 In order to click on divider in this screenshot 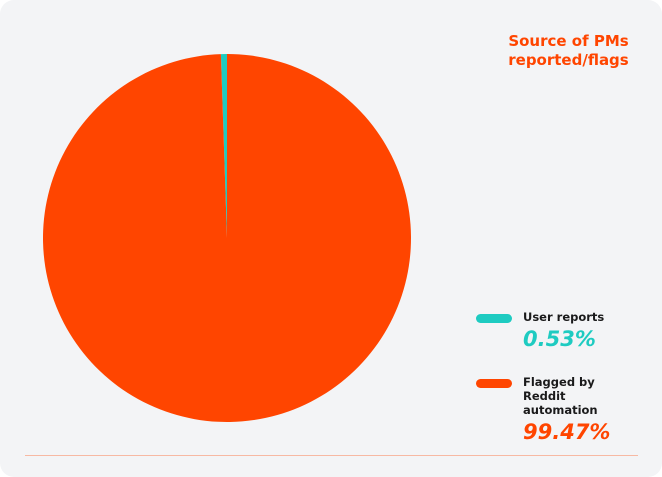, I will do `click(331, 455)`.